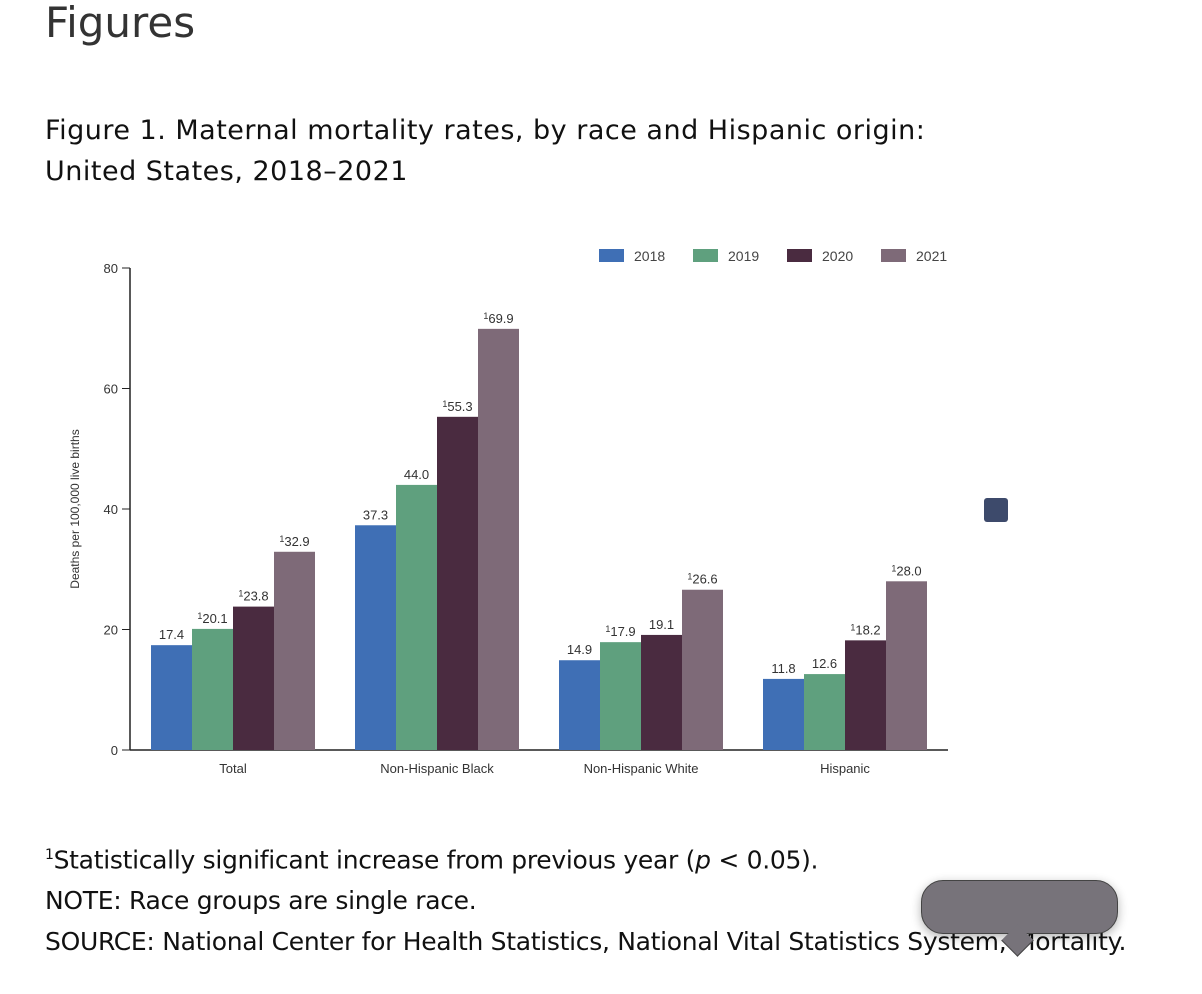 The height and width of the screenshot is (994, 1202). I want to click on data-label: 123.8, so click(253, 596).